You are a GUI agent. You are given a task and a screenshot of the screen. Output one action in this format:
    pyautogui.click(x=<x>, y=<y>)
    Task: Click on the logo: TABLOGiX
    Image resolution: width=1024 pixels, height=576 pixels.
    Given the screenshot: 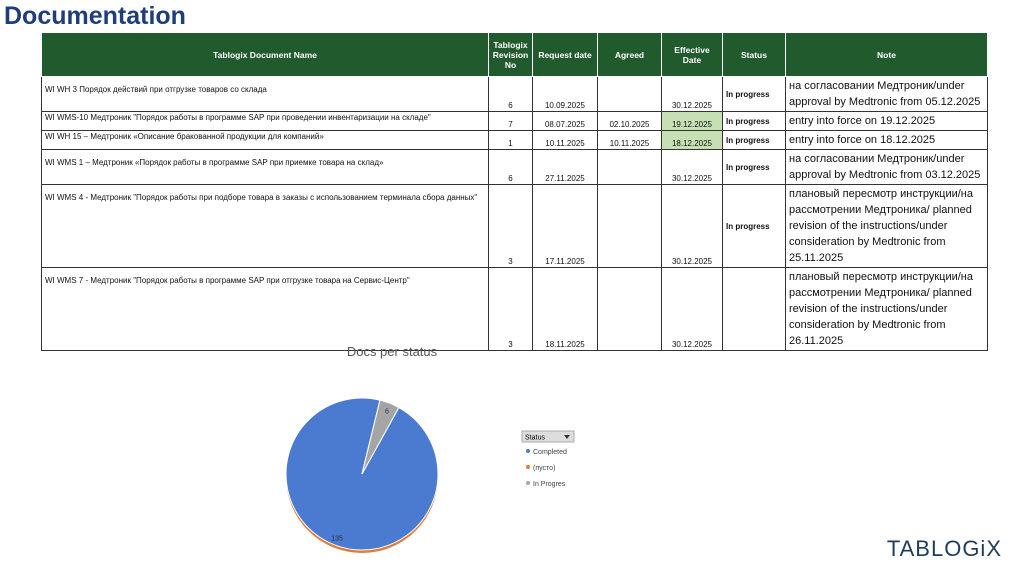 What is the action you would take?
    pyautogui.click(x=944, y=548)
    